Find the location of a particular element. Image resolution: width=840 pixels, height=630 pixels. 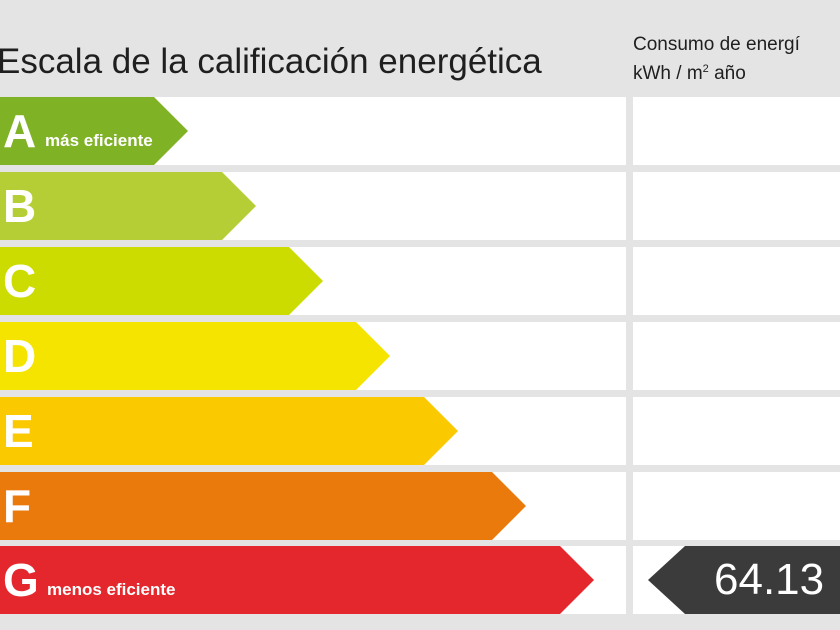

rating-note: menos eficiente is located at coordinates (111, 589).